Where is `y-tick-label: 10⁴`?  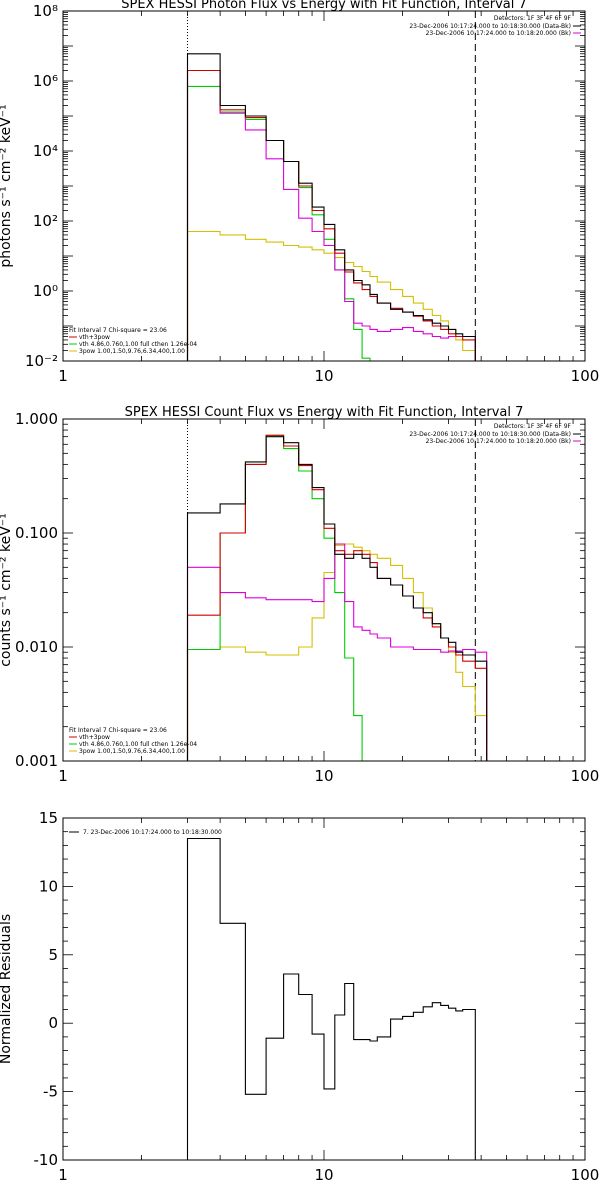
y-tick-label: 10⁴ is located at coordinates (45, 151).